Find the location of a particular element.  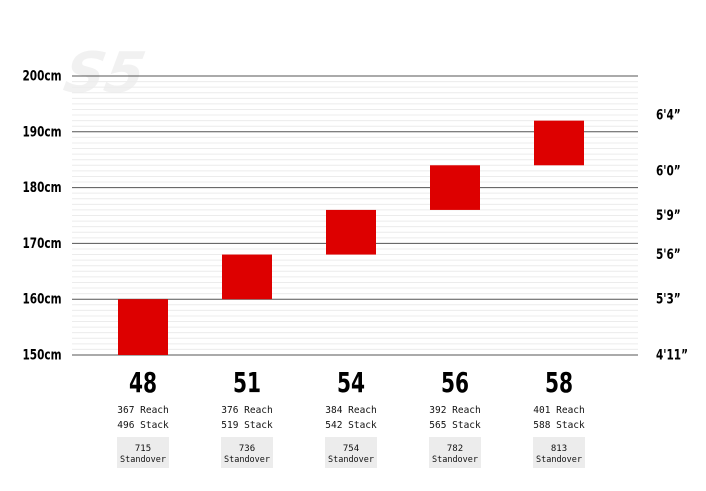

y2-tick-label: 5'3” is located at coordinates (668, 299).